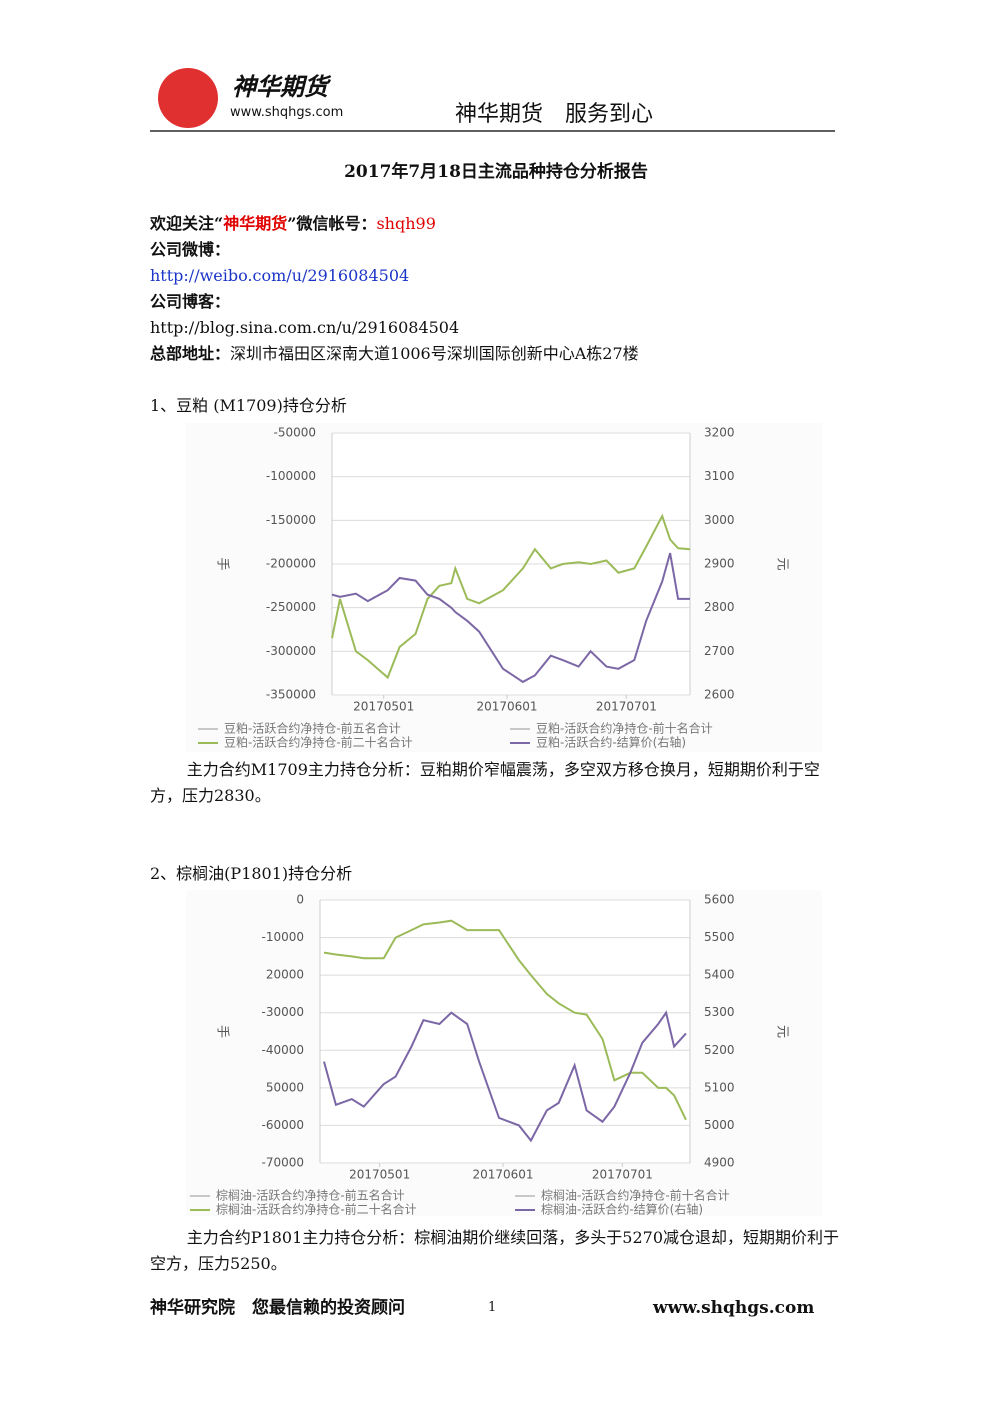  Describe the element at coordinates (291, 564) in the screenshot. I see `y-tick-label: -200000` at that location.